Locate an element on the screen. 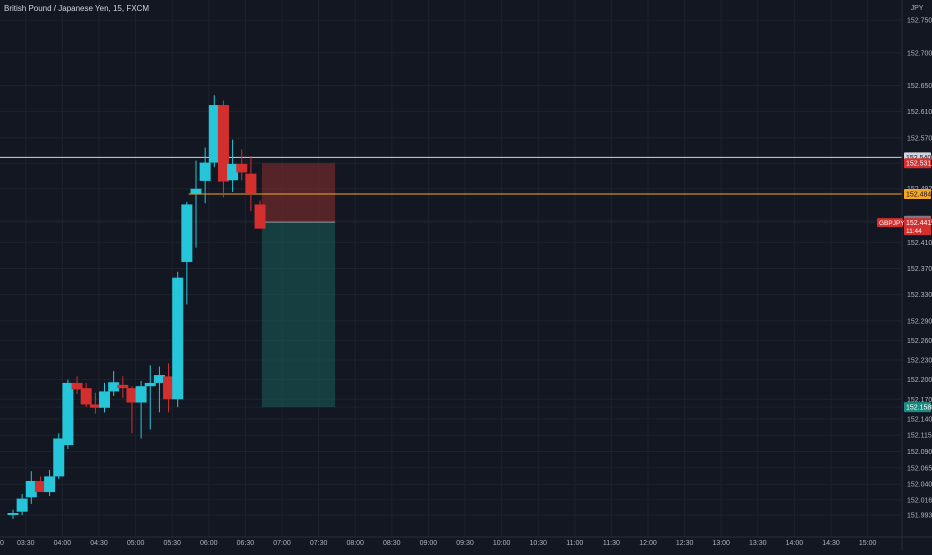  price-tick-label: 152.610 is located at coordinates (919, 112).